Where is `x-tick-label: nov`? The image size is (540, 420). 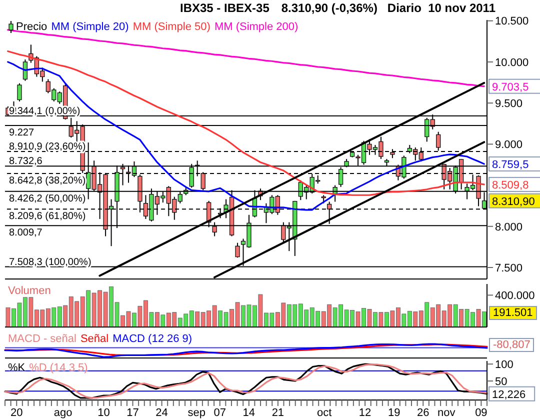 x-tick-label: nov is located at coordinates (446, 412).